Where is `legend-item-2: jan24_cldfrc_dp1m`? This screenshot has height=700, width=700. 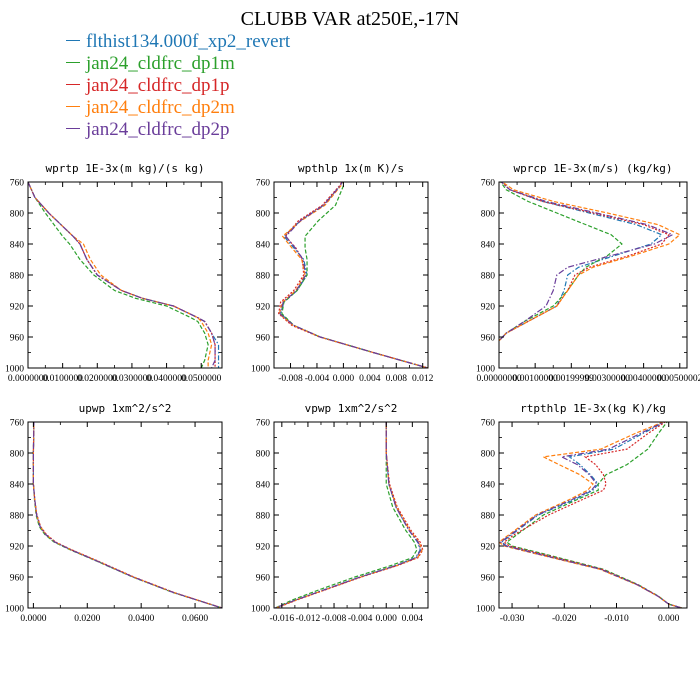
legend-item-2: jan24_cldfrc_dp1m is located at coordinates (178, 64).